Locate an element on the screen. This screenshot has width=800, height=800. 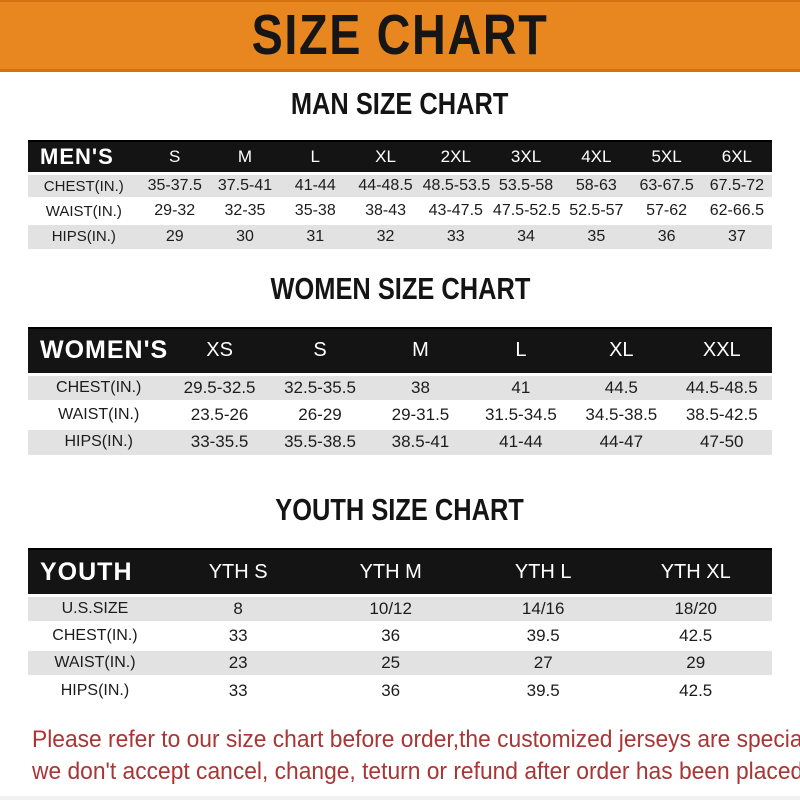
size-column-header: XL is located at coordinates (385, 157).